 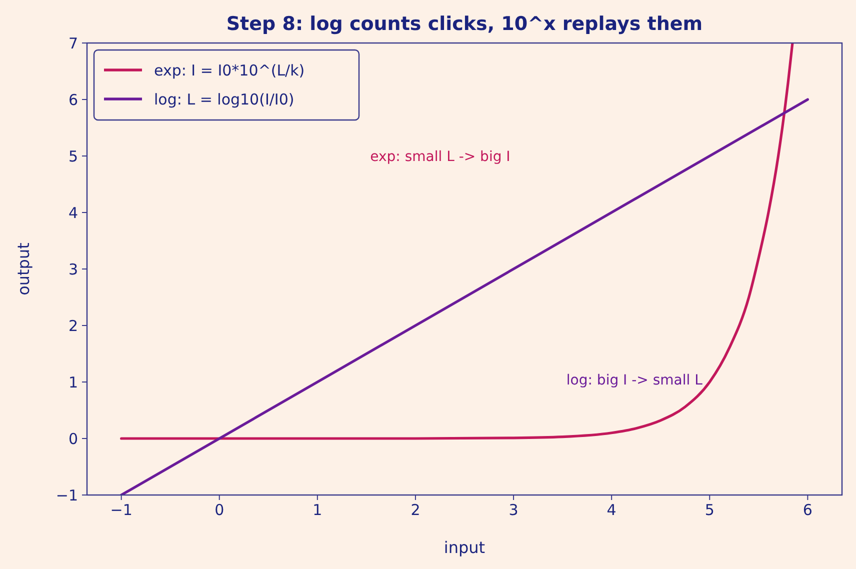 What do you see at coordinates (224, 99) in the screenshot?
I see `legend-label: log: L = log10(I/I0)` at bounding box center [224, 99].